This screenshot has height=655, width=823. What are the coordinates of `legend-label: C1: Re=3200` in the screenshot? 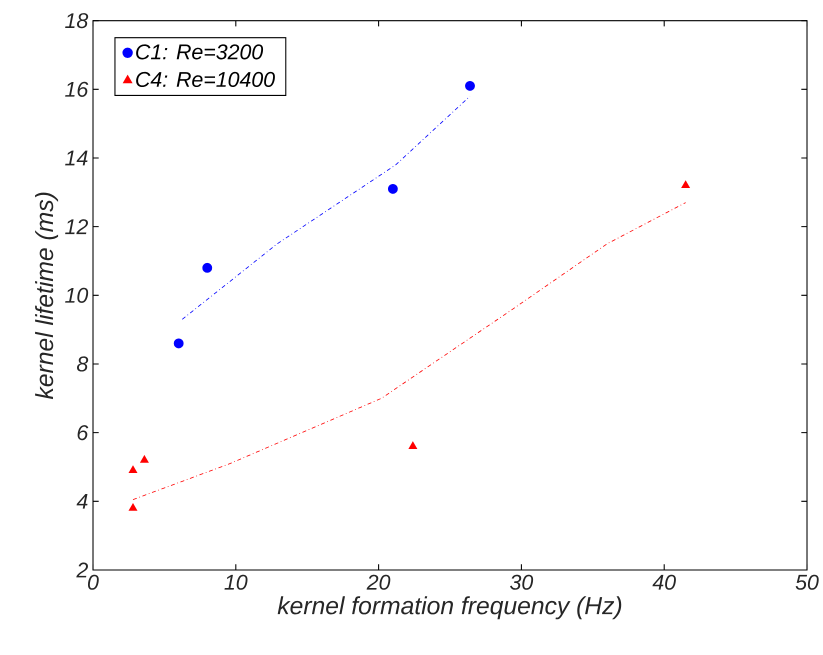 It's located at (200, 52).